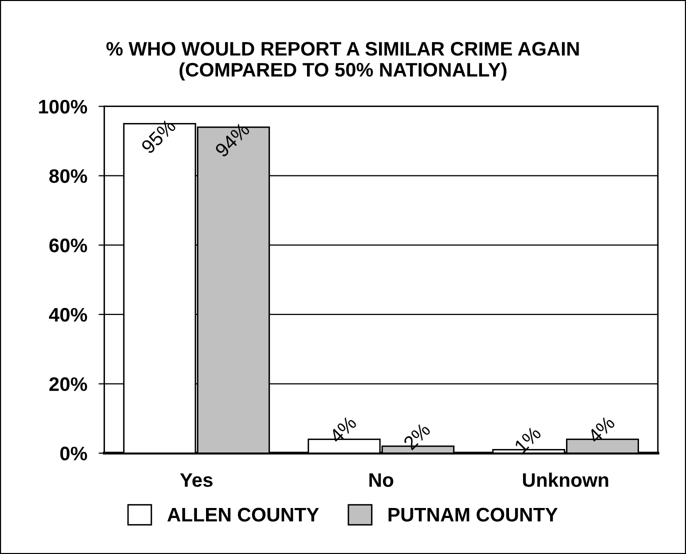 The image size is (686, 554). What do you see at coordinates (342, 61) in the screenshot?
I see `chart-title: % WHO WOULD REPORT A SIMILAR CRIME AGAIN (COMPARED TO 50% NATIONALLY)` at bounding box center [342, 61].